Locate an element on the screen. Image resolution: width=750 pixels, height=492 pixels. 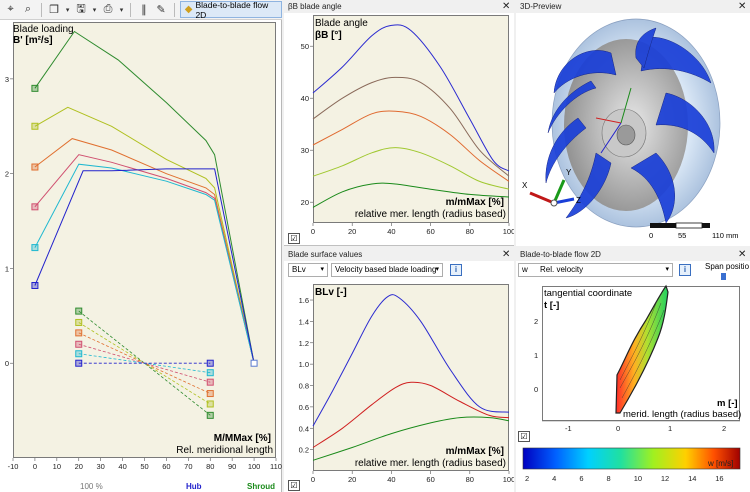
edit-curve-icon: ✎ is located at coordinates (161, 10).